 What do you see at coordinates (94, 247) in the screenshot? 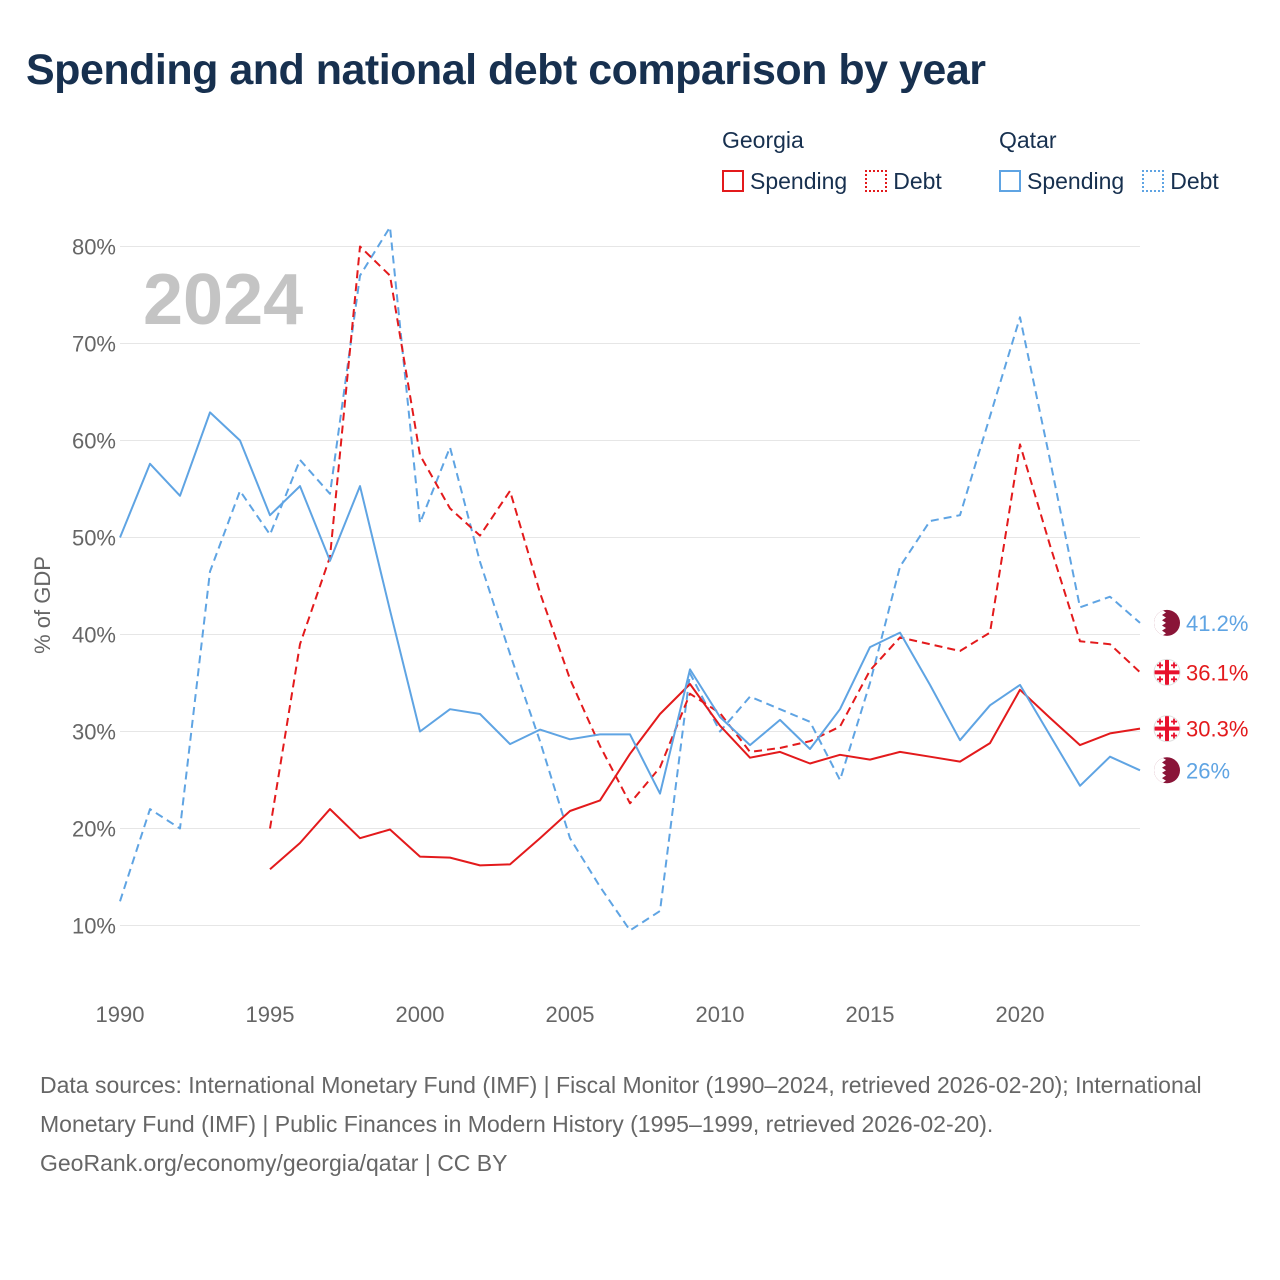
I see `y-tick-label: 80%` at bounding box center [94, 247].